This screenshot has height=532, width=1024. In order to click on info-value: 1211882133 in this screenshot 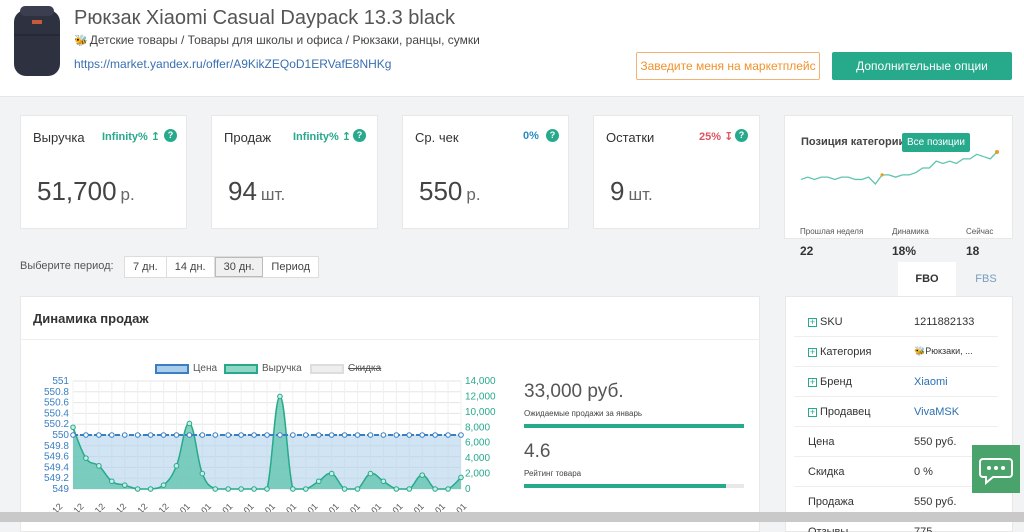, I will do `click(944, 322)`.